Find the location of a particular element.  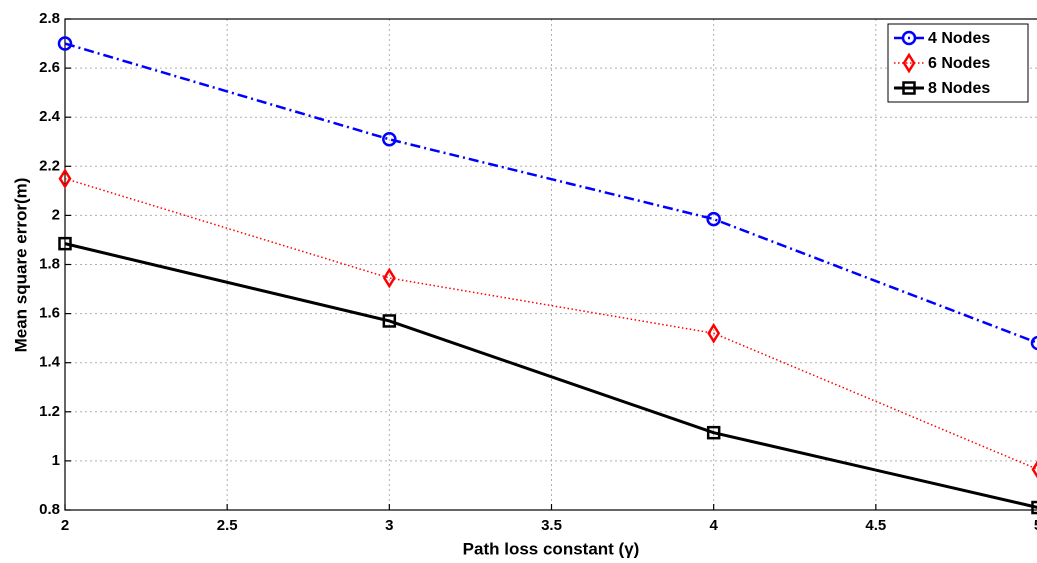

x-tick-label: 3.5 is located at coordinates (551, 525).